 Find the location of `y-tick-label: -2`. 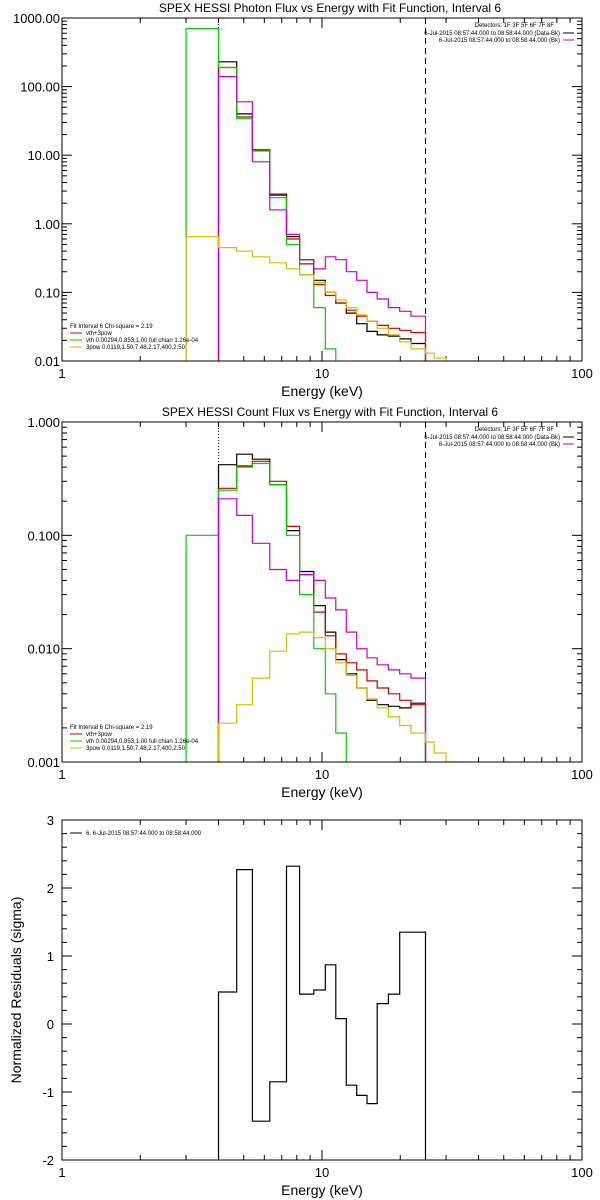

y-tick-label: -2 is located at coordinates (48, 1160).